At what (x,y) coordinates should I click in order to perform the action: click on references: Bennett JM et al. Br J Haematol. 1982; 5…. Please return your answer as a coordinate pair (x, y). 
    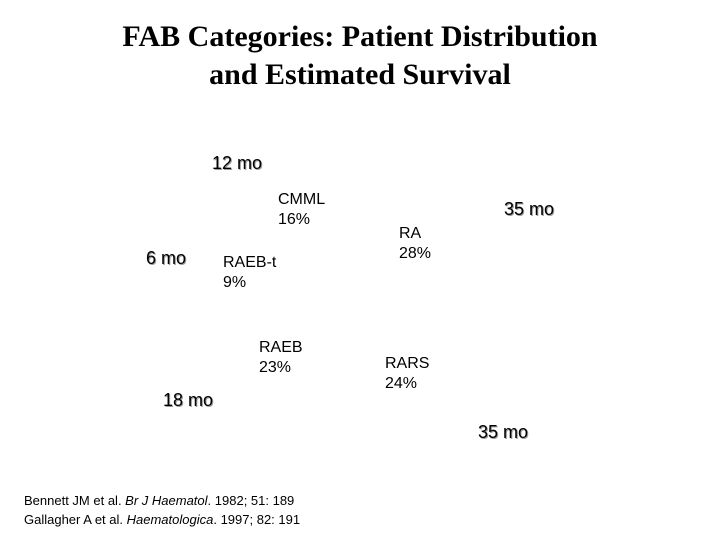
    Looking at the image, I should click on (162, 510).